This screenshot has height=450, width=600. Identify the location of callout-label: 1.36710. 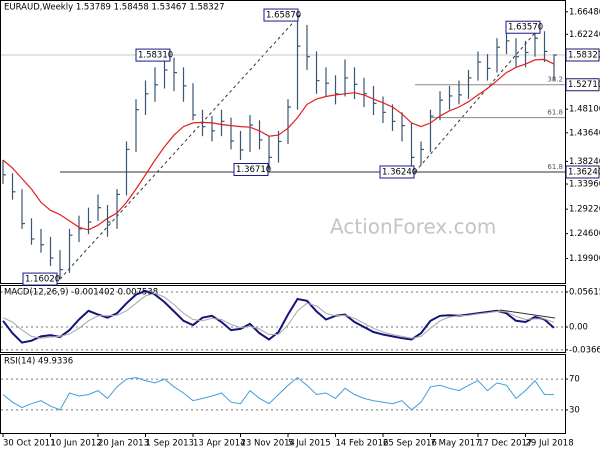
(253, 170).